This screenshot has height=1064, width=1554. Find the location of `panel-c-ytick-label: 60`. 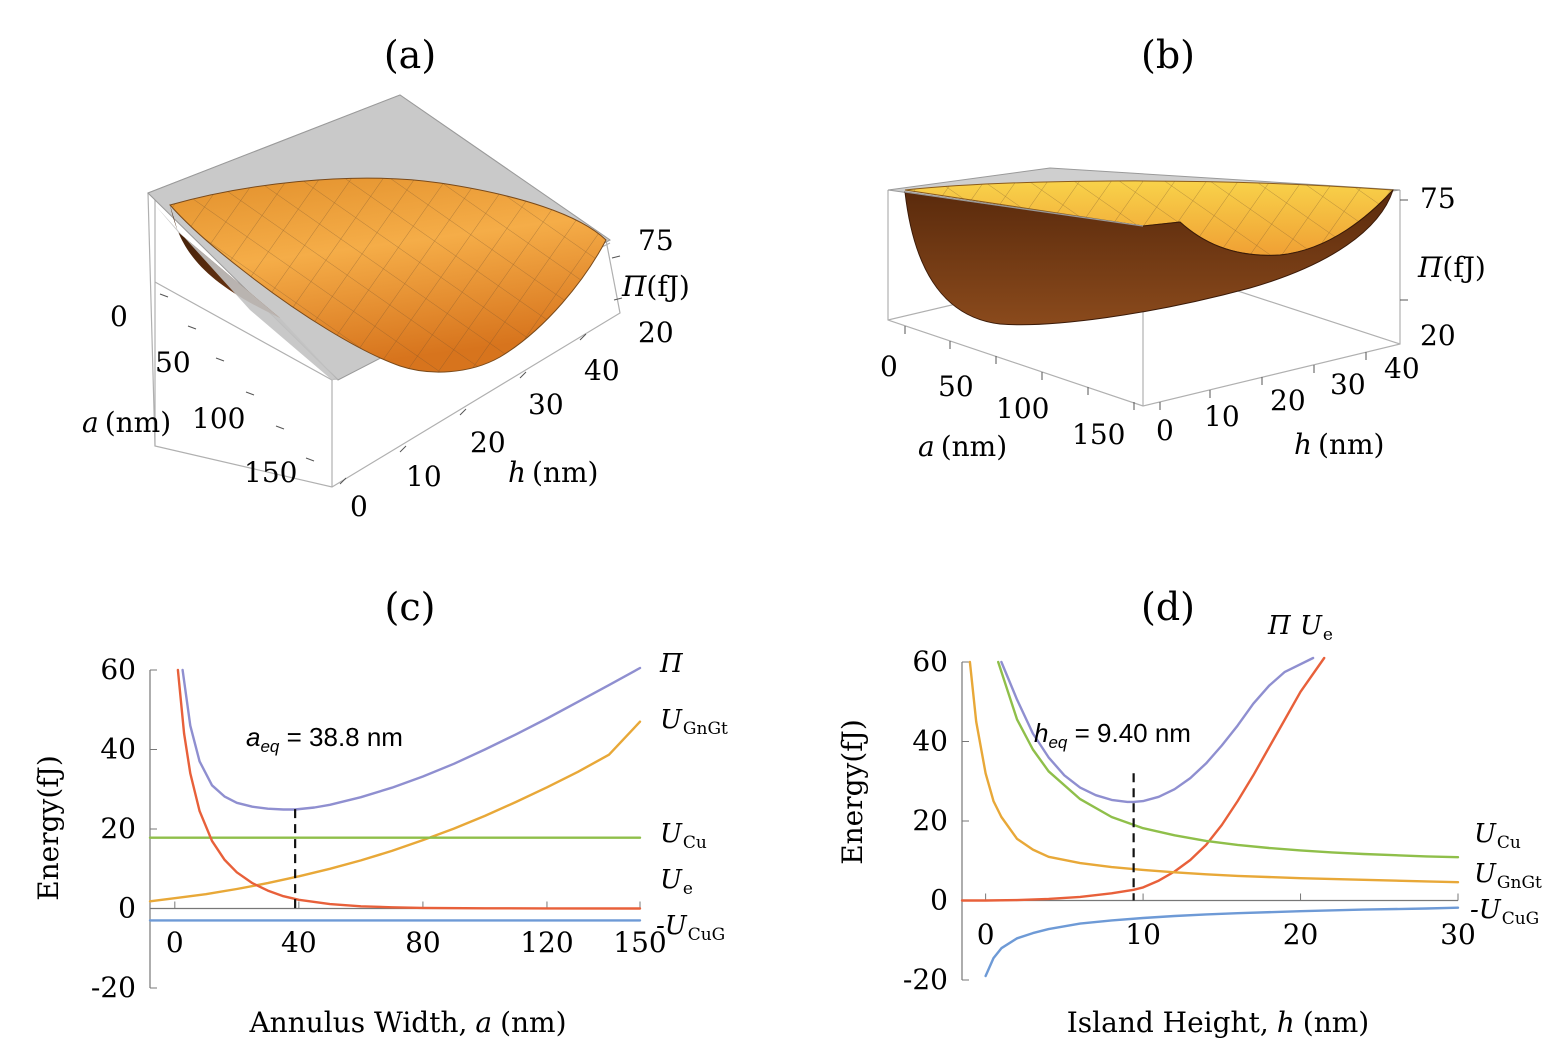

panel-c-ytick-label: 60 is located at coordinates (118, 669).